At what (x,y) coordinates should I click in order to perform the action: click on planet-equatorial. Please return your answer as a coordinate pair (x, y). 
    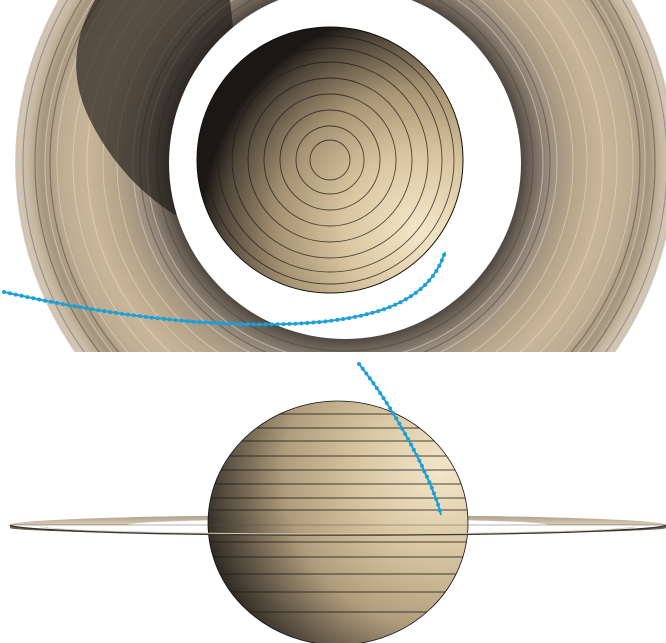
    Looking at the image, I should click on (338, 521).